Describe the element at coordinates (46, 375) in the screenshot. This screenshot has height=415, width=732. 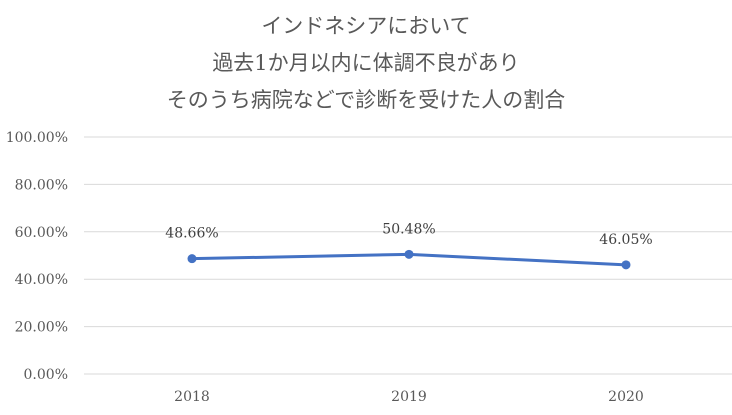
I see `y-tick-label: 0.00%` at that location.